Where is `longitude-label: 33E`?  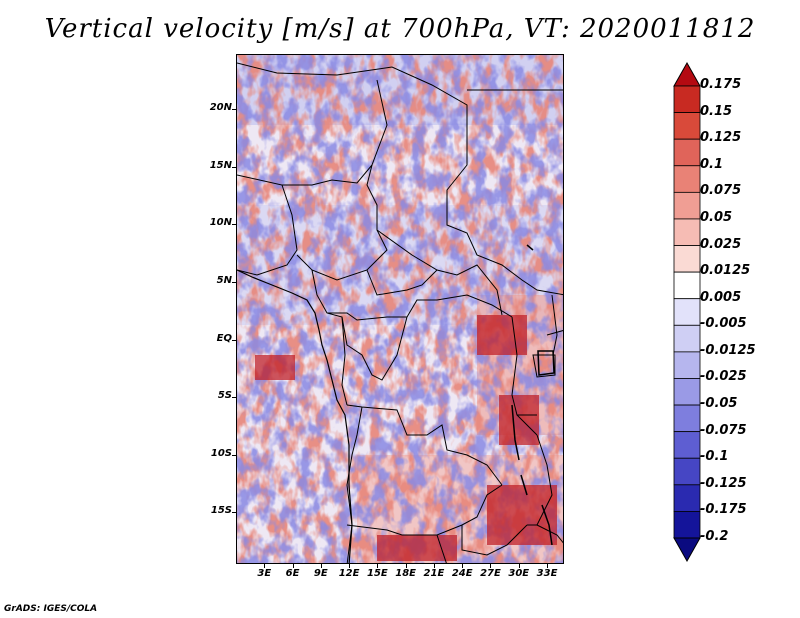
longitude-label: 33E is located at coordinates (547, 573).